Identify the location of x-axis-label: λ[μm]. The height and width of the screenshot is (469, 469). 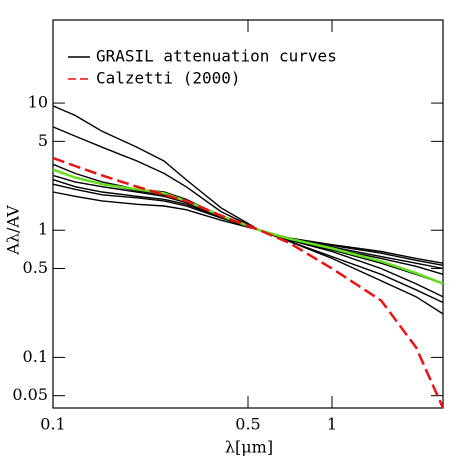
(249, 447).